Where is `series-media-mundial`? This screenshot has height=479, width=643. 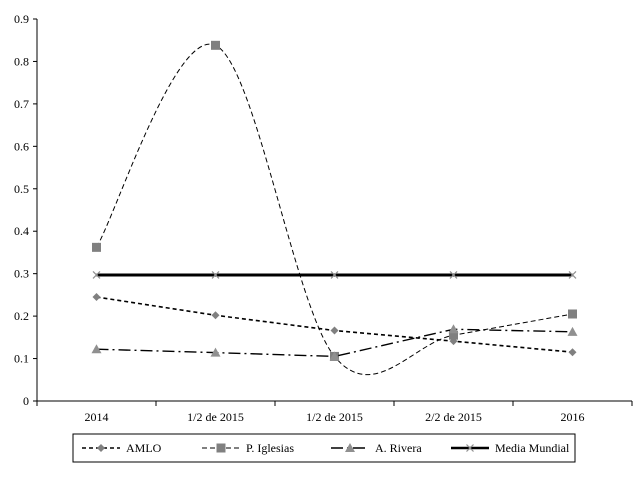 series-media-mundial is located at coordinates (334, 275).